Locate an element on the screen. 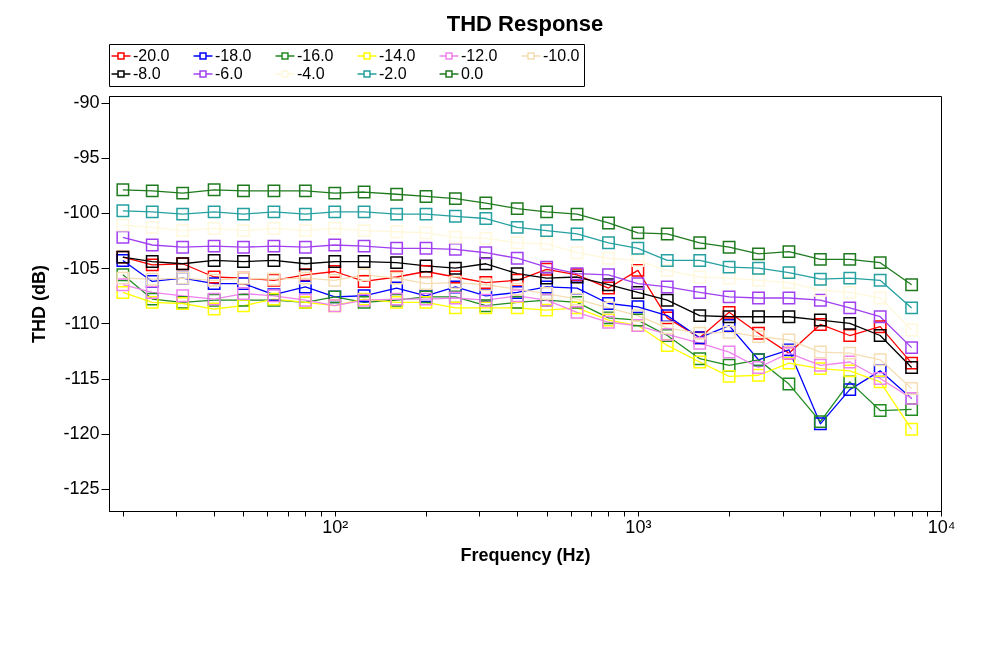 The width and height of the screenshot is (1004, 650). x-tick-label: 10² is located at coordinates (335, 526).